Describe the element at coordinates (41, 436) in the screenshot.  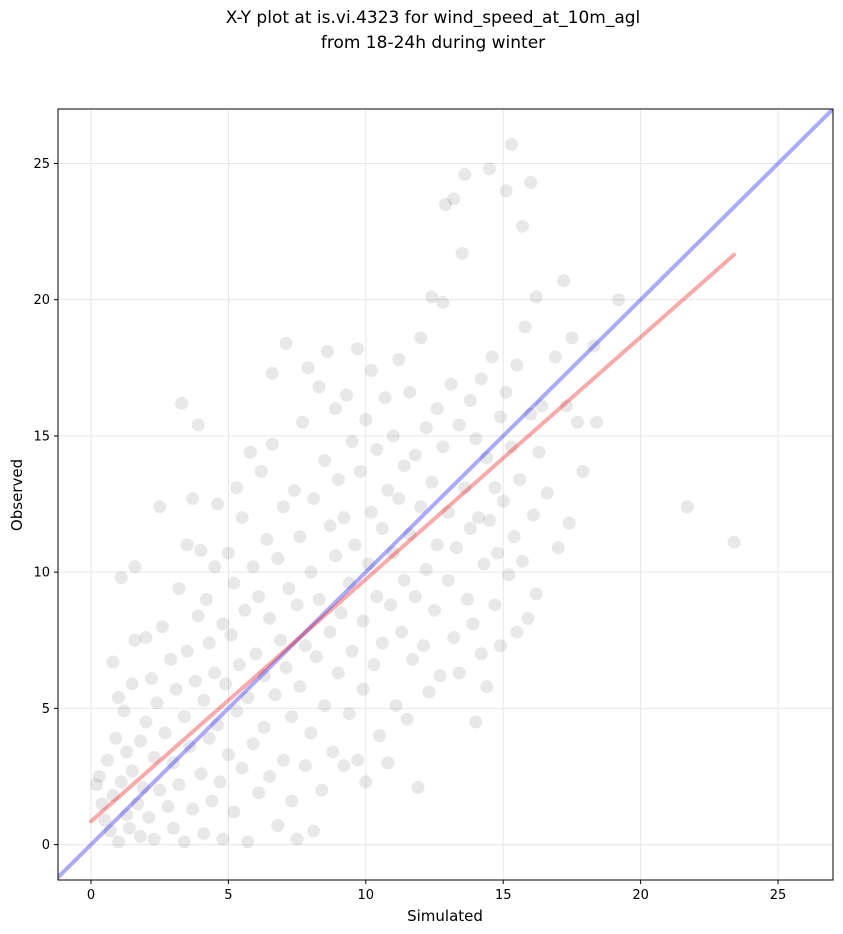
I see `y-tick-label: 15` at that location.